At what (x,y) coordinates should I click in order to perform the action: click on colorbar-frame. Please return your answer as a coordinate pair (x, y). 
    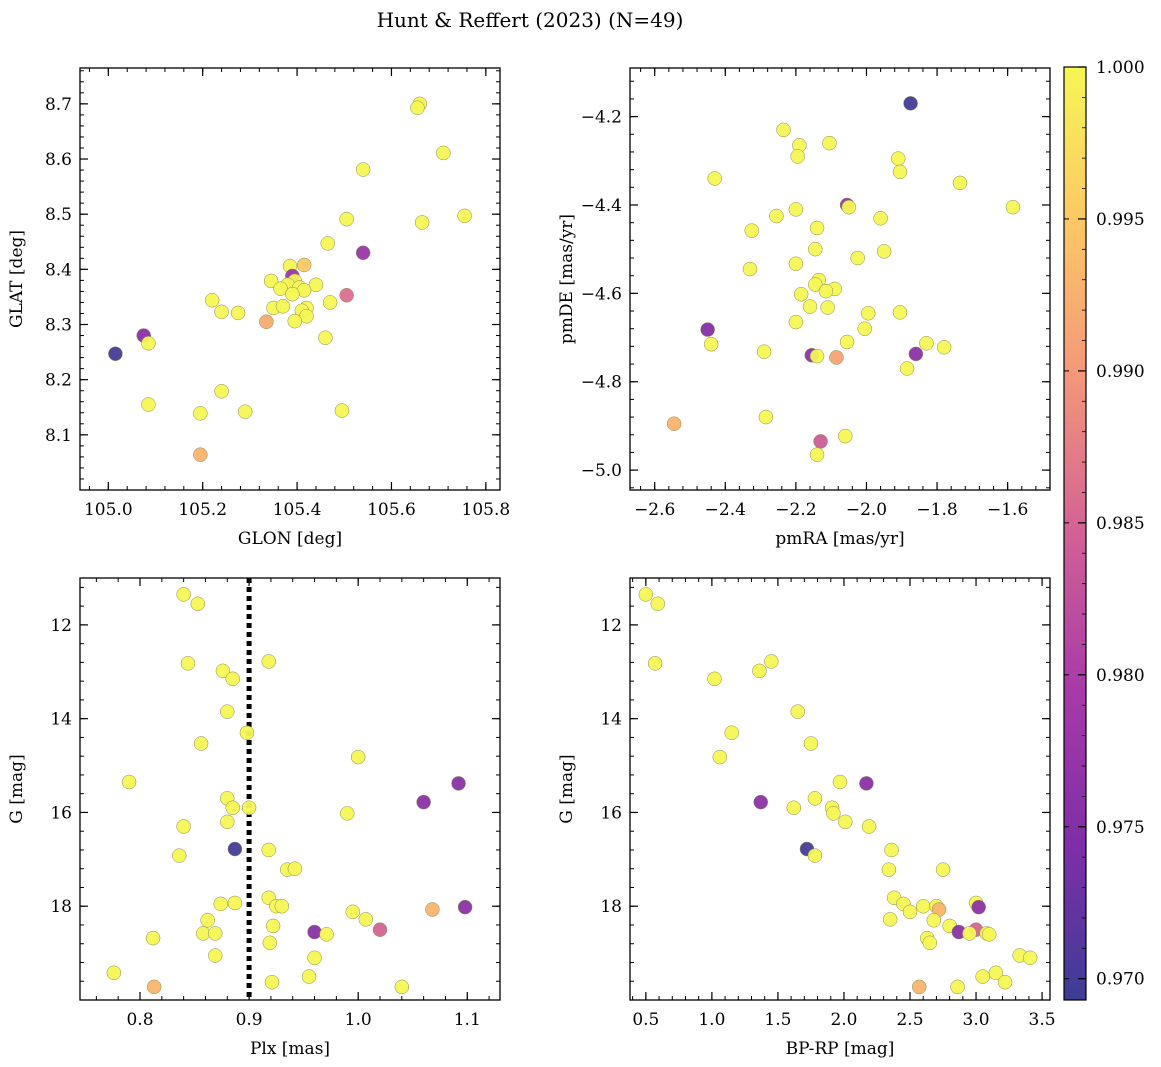
    Looking at the image, I should click on (1075, 533).